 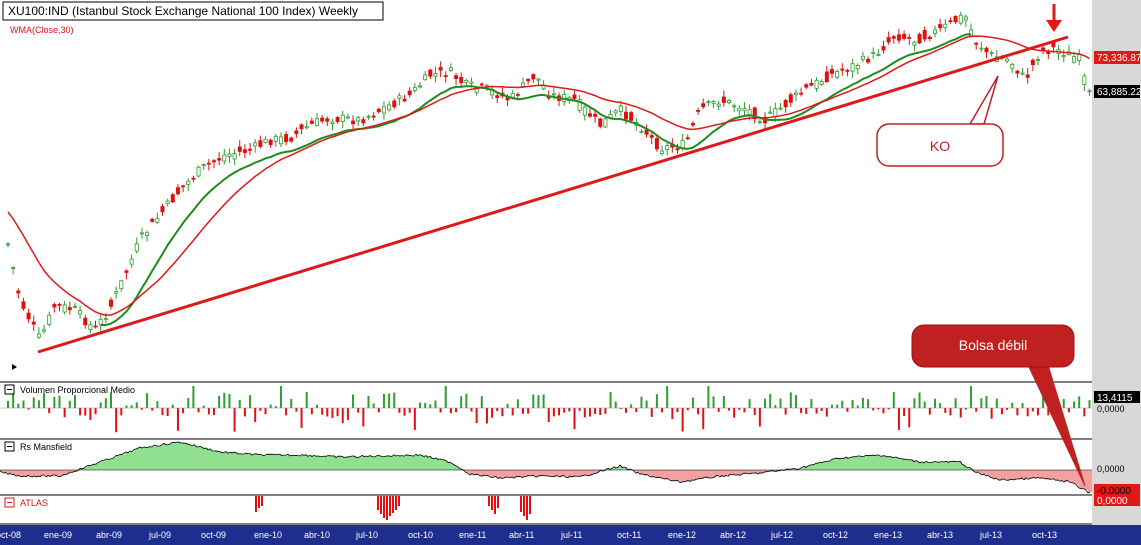 What do you see at coordinates (835, 535) in the screenshot?
I see `time-axis-label: oct-12` at bounding box center [835, 535].